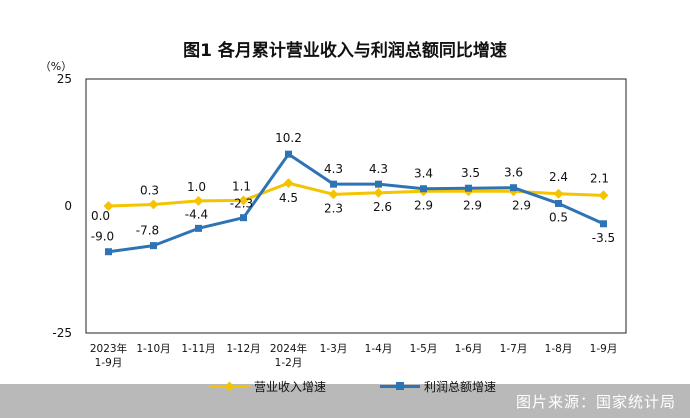 This screenshot has height=418, width=690. I want to click on x-tick-label: 1-2月, so click(289, 363).